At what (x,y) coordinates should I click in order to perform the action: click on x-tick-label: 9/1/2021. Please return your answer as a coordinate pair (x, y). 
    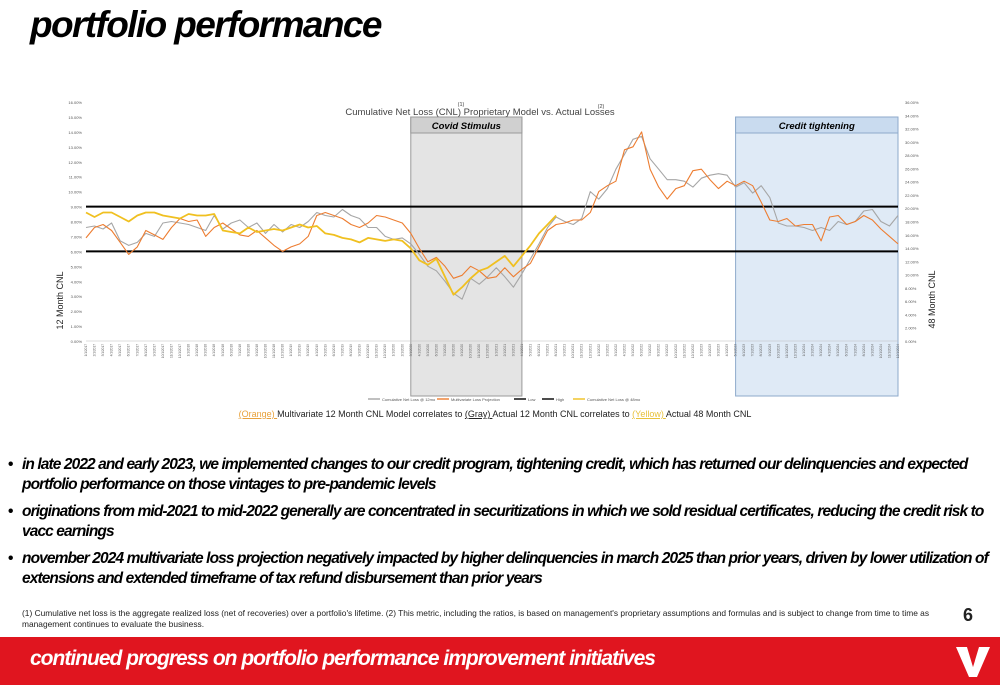
    Looking at the image, I should click on (565, 350).